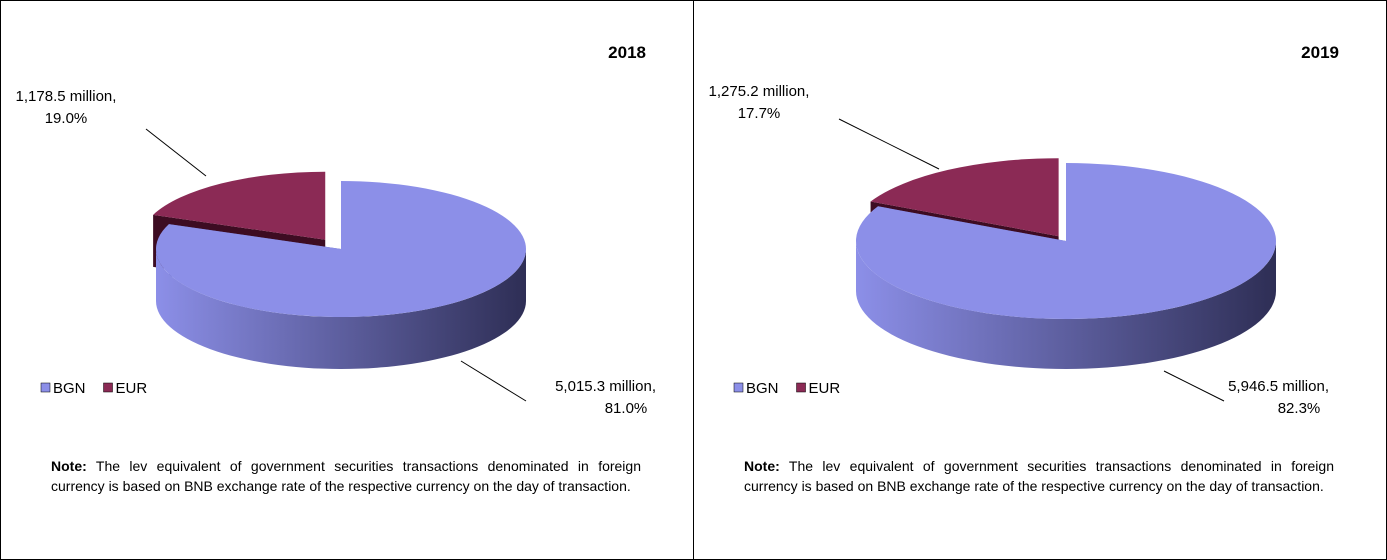 The height and width of the screenshot is (560, 1387). Describe the element at coordinates (66, 118) in the screenshot. I see `data-label: 19.0%` at that location.